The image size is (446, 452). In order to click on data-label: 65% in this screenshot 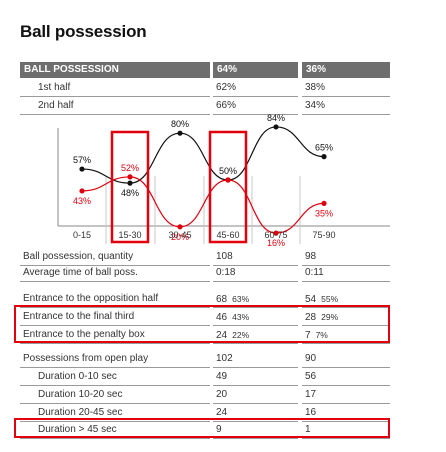, I will do `click(324, 148)`.